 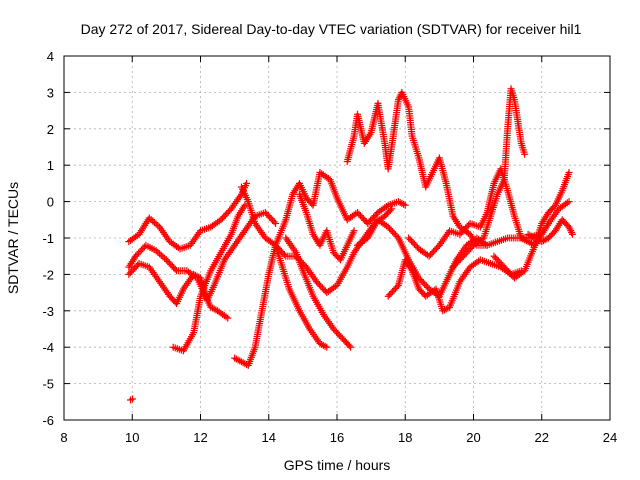 What do you see at coordinates (132, 437) in the screenshot?
I see `x-tick-label: 10` at bounding box center [132, 437].